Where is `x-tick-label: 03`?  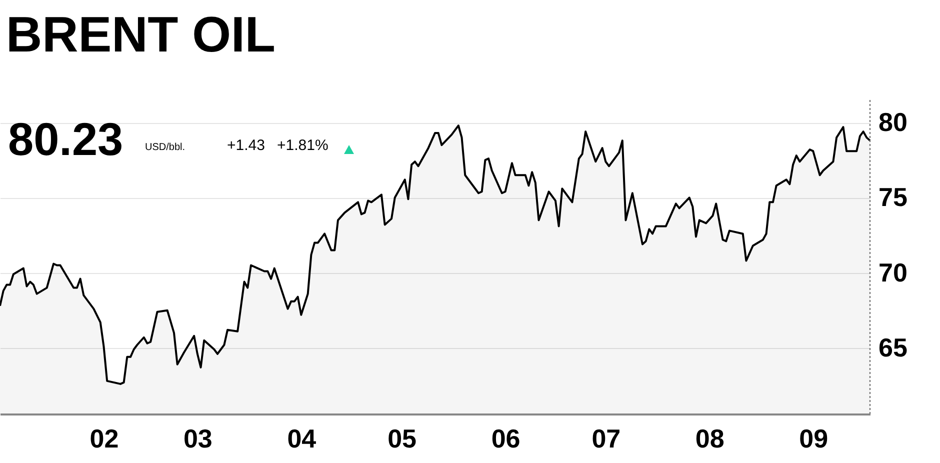
x-tick-label: 03 is located at coordinates (197, 439).